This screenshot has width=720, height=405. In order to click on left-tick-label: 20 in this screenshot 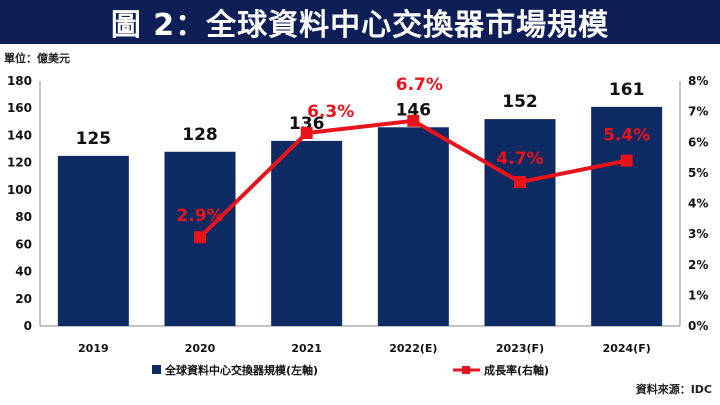, I will do `click(23, 299)`.